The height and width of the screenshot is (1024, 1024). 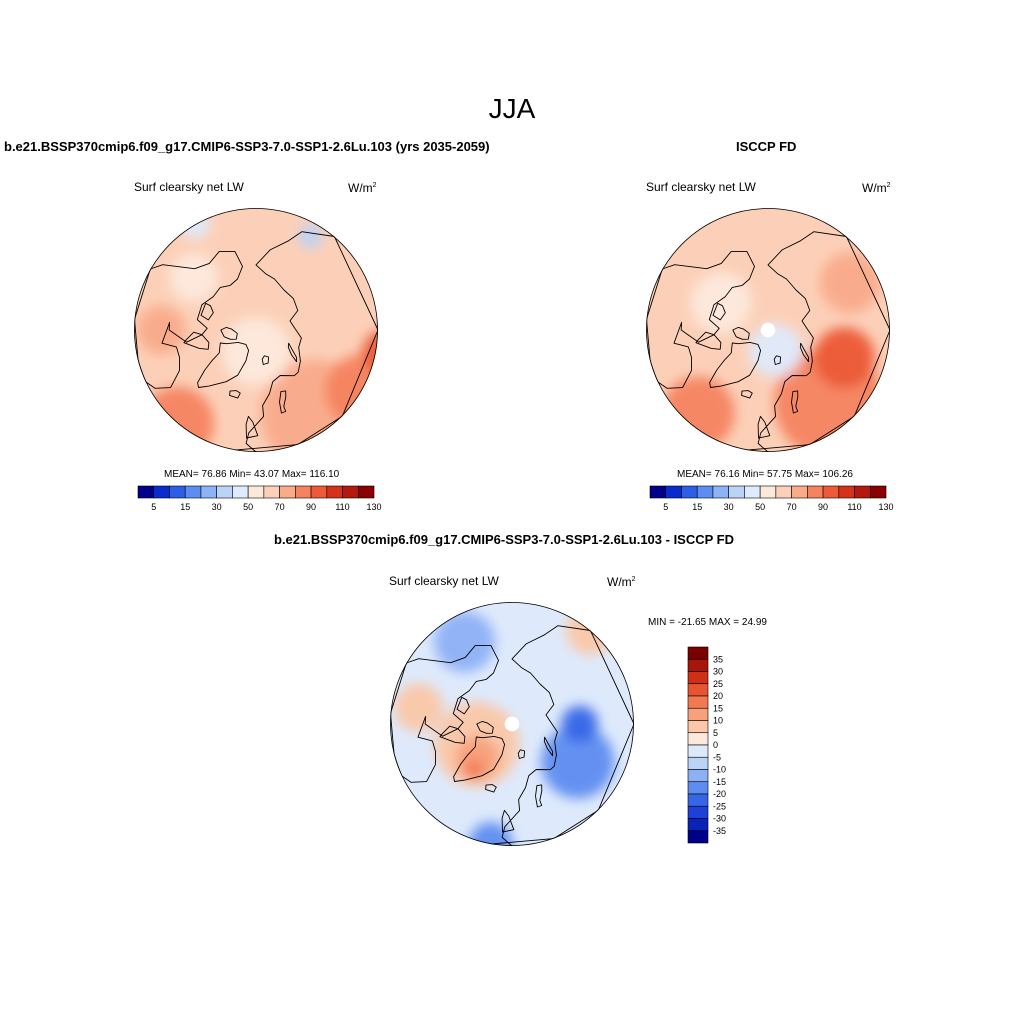 What do you see at coordinates (719, 819) in the screenshot?
I see `colorbar-tick-label: -30` at bounding box center [719, 819].